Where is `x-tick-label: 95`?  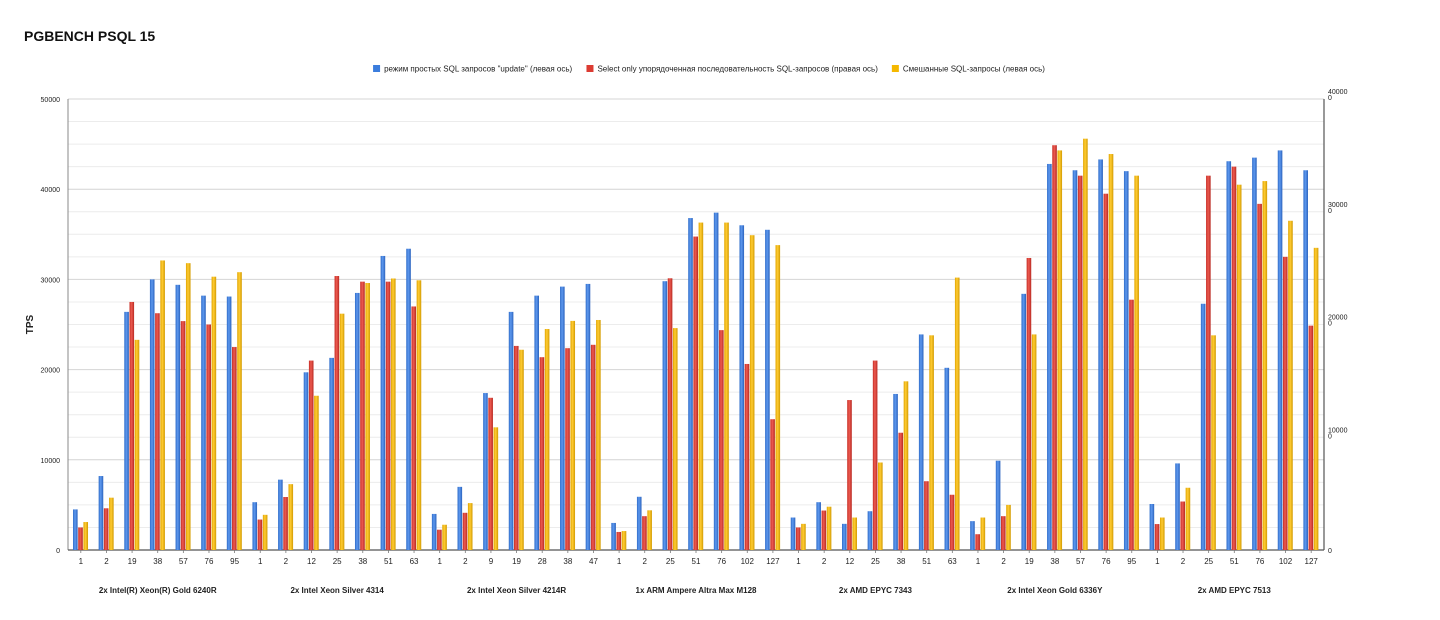 x-tick-label: 95 is located at coordinates (1131, 561).